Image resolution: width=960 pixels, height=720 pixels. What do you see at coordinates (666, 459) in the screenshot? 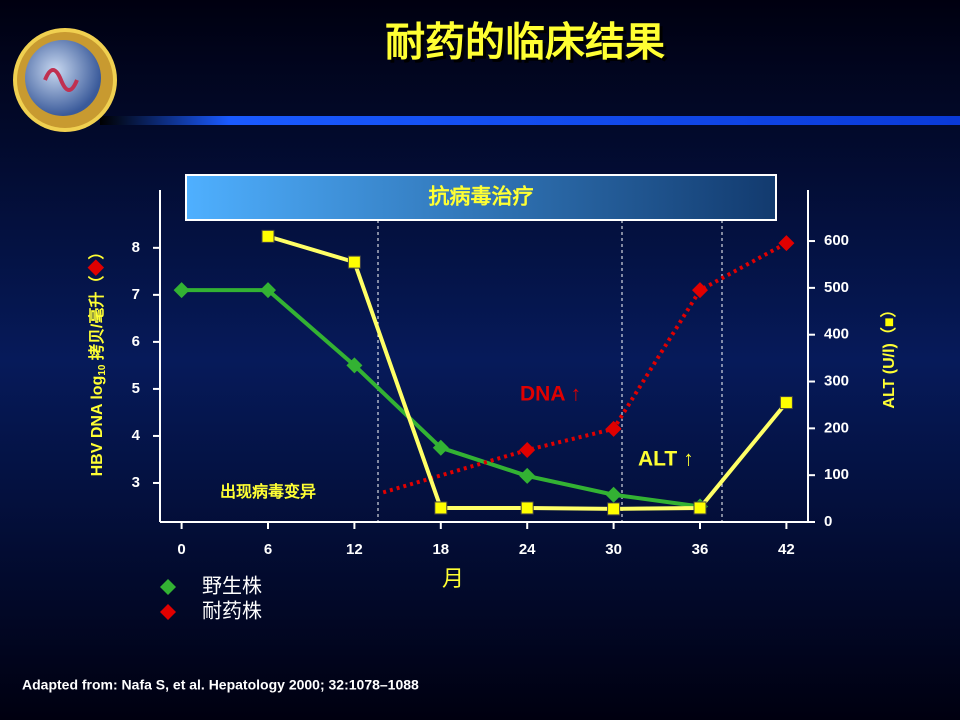
I see `annotation-alt: ALT ↑` at bounding box center [666, 459].